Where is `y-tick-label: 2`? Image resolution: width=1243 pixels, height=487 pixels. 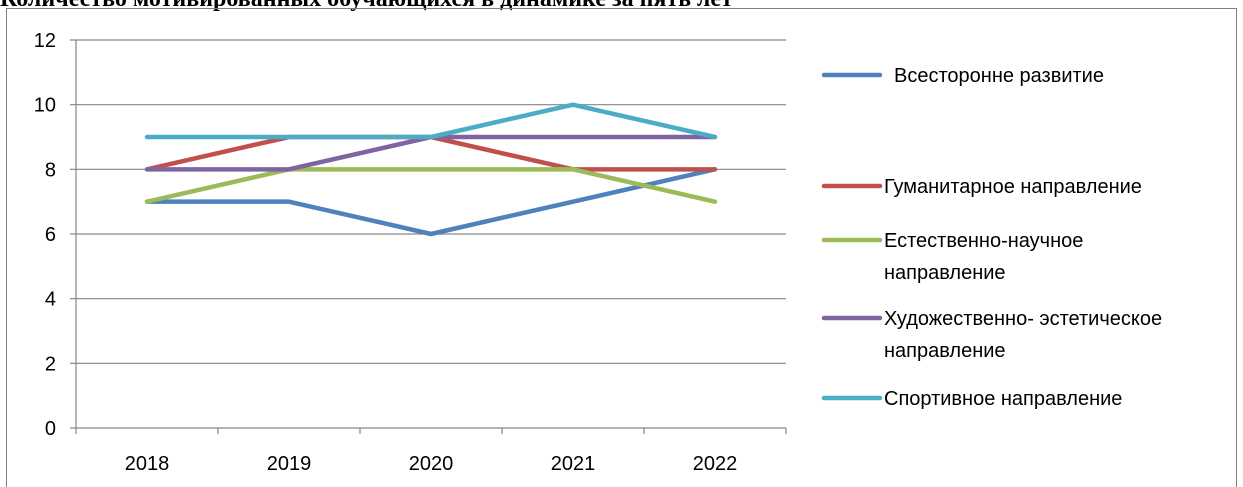 y-tick-label: 2 is located at coordinates (50, 364).